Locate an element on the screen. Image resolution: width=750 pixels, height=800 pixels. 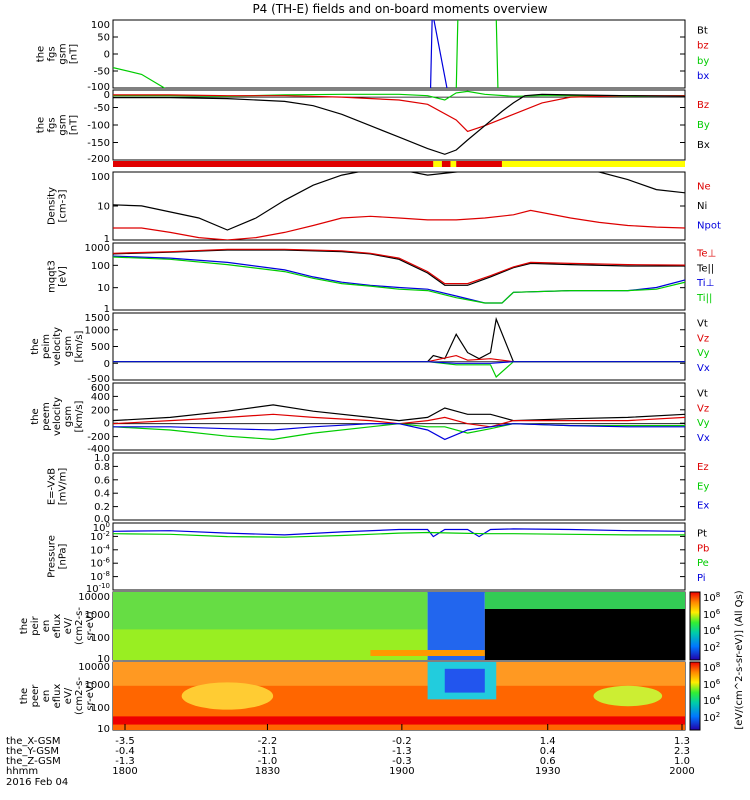
legend-Bx: Bx is located at coordinates (703, 145).